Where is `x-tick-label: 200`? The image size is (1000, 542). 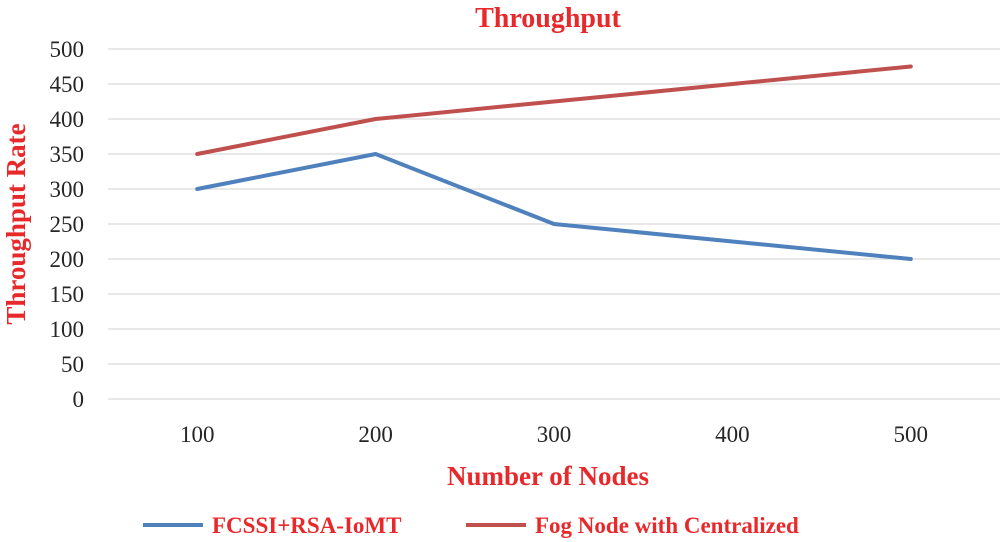 x-tick-label: 200 is located at coordinates (375, 434).